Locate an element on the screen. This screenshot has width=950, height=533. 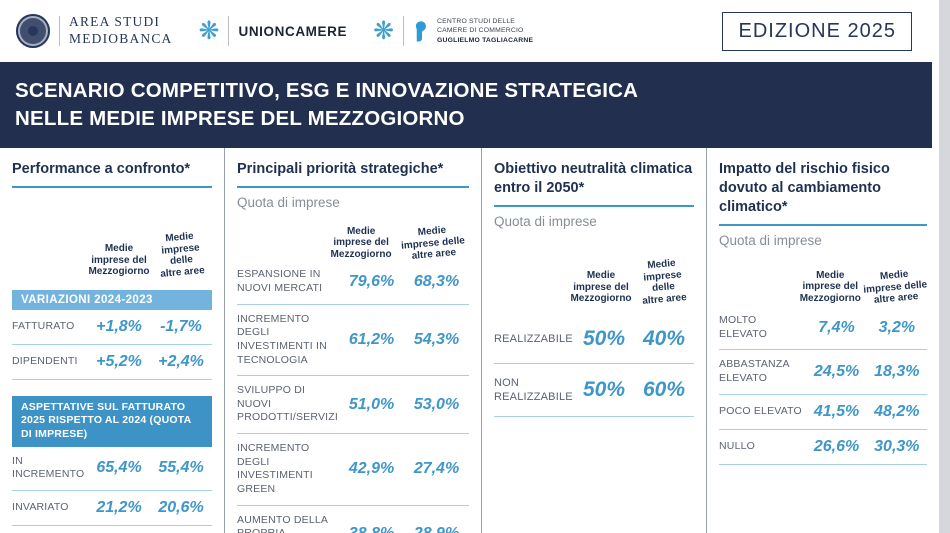
table-row: IN INCREMENTO 65,4% 55,4% is located at coordinates (112, 469).